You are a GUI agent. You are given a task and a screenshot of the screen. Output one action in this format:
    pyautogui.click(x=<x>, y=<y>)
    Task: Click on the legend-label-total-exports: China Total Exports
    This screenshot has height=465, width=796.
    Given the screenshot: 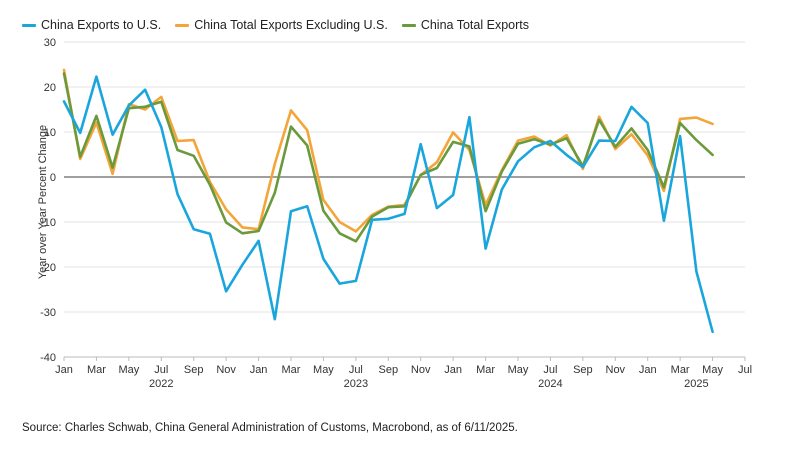 What is the action you would take?
    pyautogui.click(x=474, y=25)
    